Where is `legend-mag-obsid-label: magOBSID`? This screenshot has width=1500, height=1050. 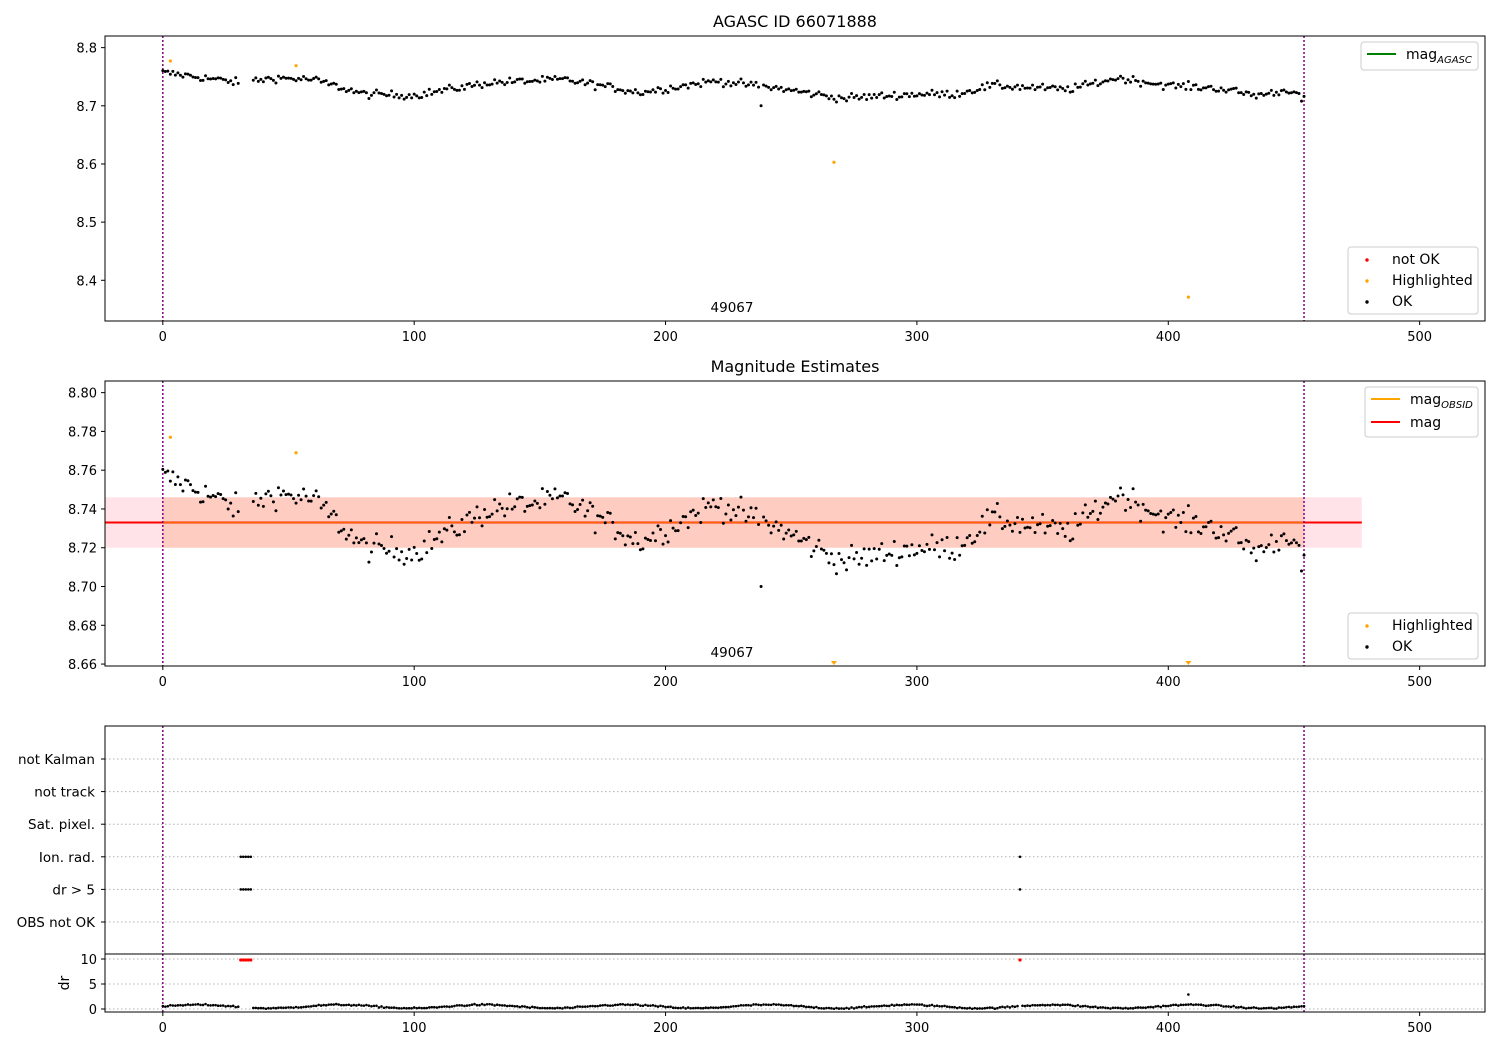 legend-mag-obsid-label: magOBSID is located at coordinates (1441, 401).